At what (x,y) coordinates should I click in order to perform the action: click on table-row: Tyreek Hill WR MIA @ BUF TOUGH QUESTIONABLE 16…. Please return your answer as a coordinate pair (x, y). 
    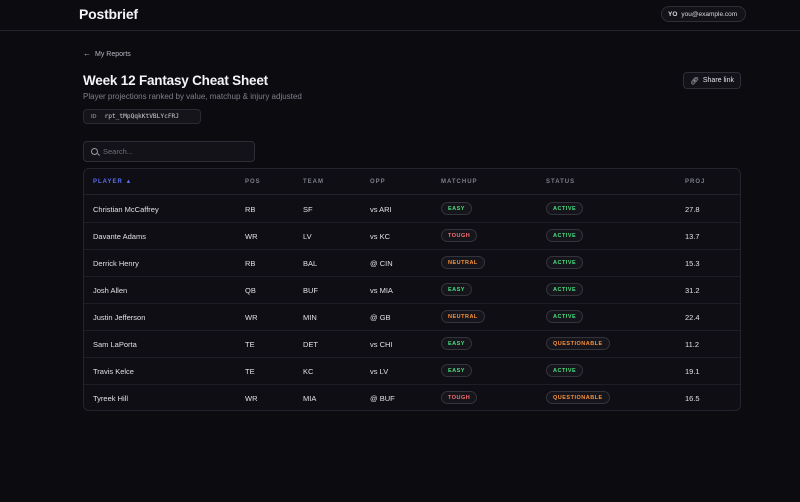
    Looking at the image, I should click on (412, 397).